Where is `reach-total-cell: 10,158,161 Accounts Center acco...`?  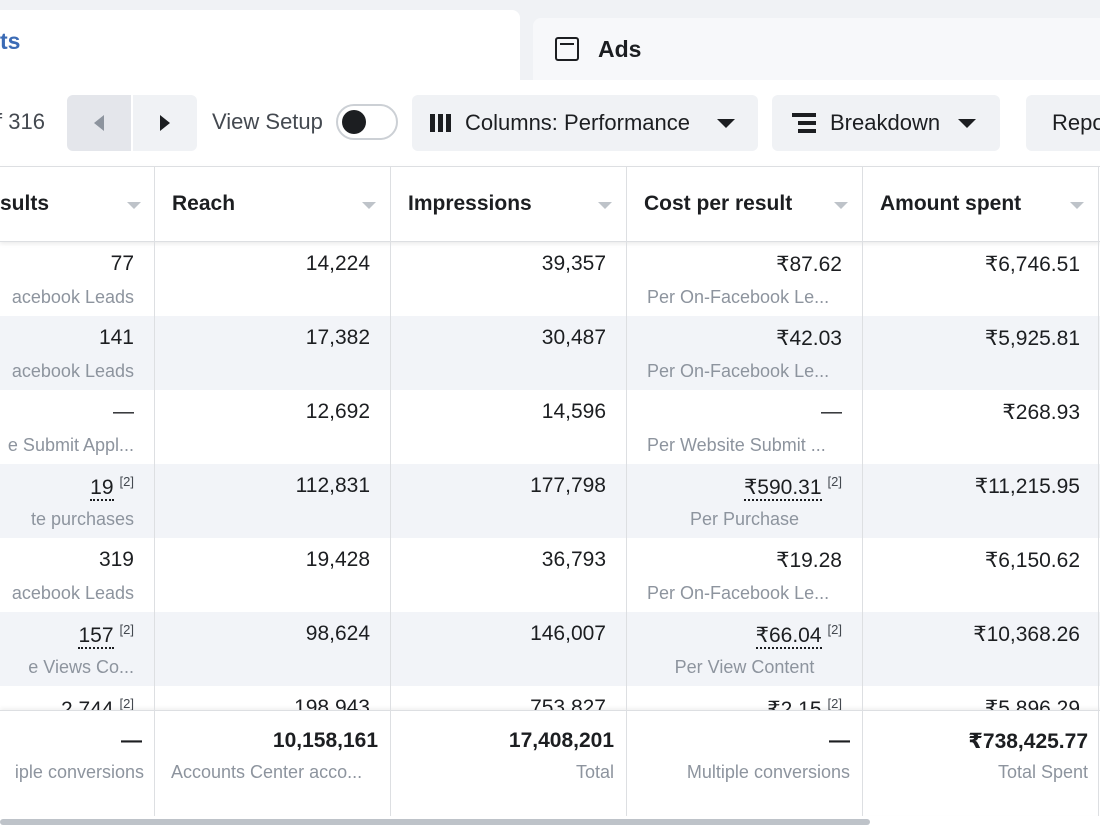 reach-total-cell: 10,158,161 Accounts Center acco... is located at coordinates (274, 755).